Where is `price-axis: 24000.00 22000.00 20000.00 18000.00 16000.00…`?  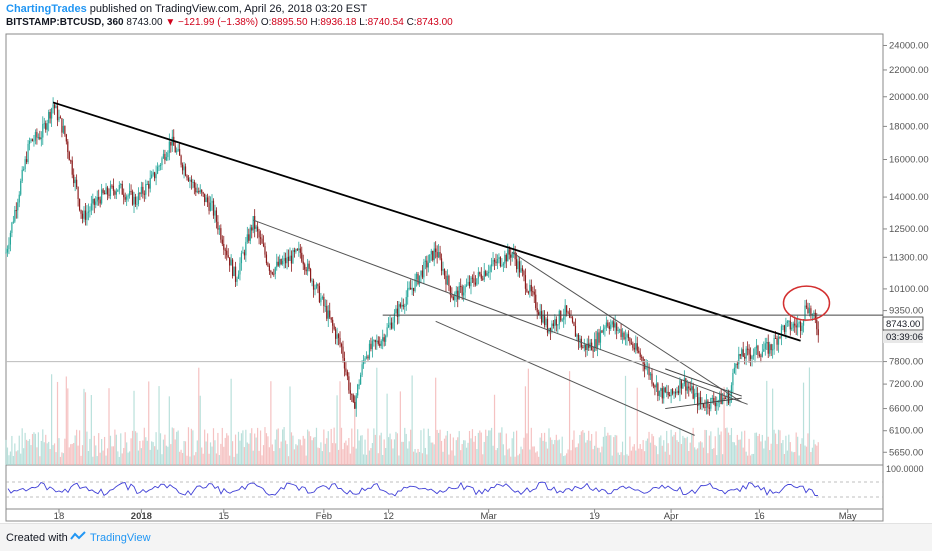
price-axis: 24000.00 22000.00 20000.00 18000.00 16000.00… is located at coordinates (906, 249).